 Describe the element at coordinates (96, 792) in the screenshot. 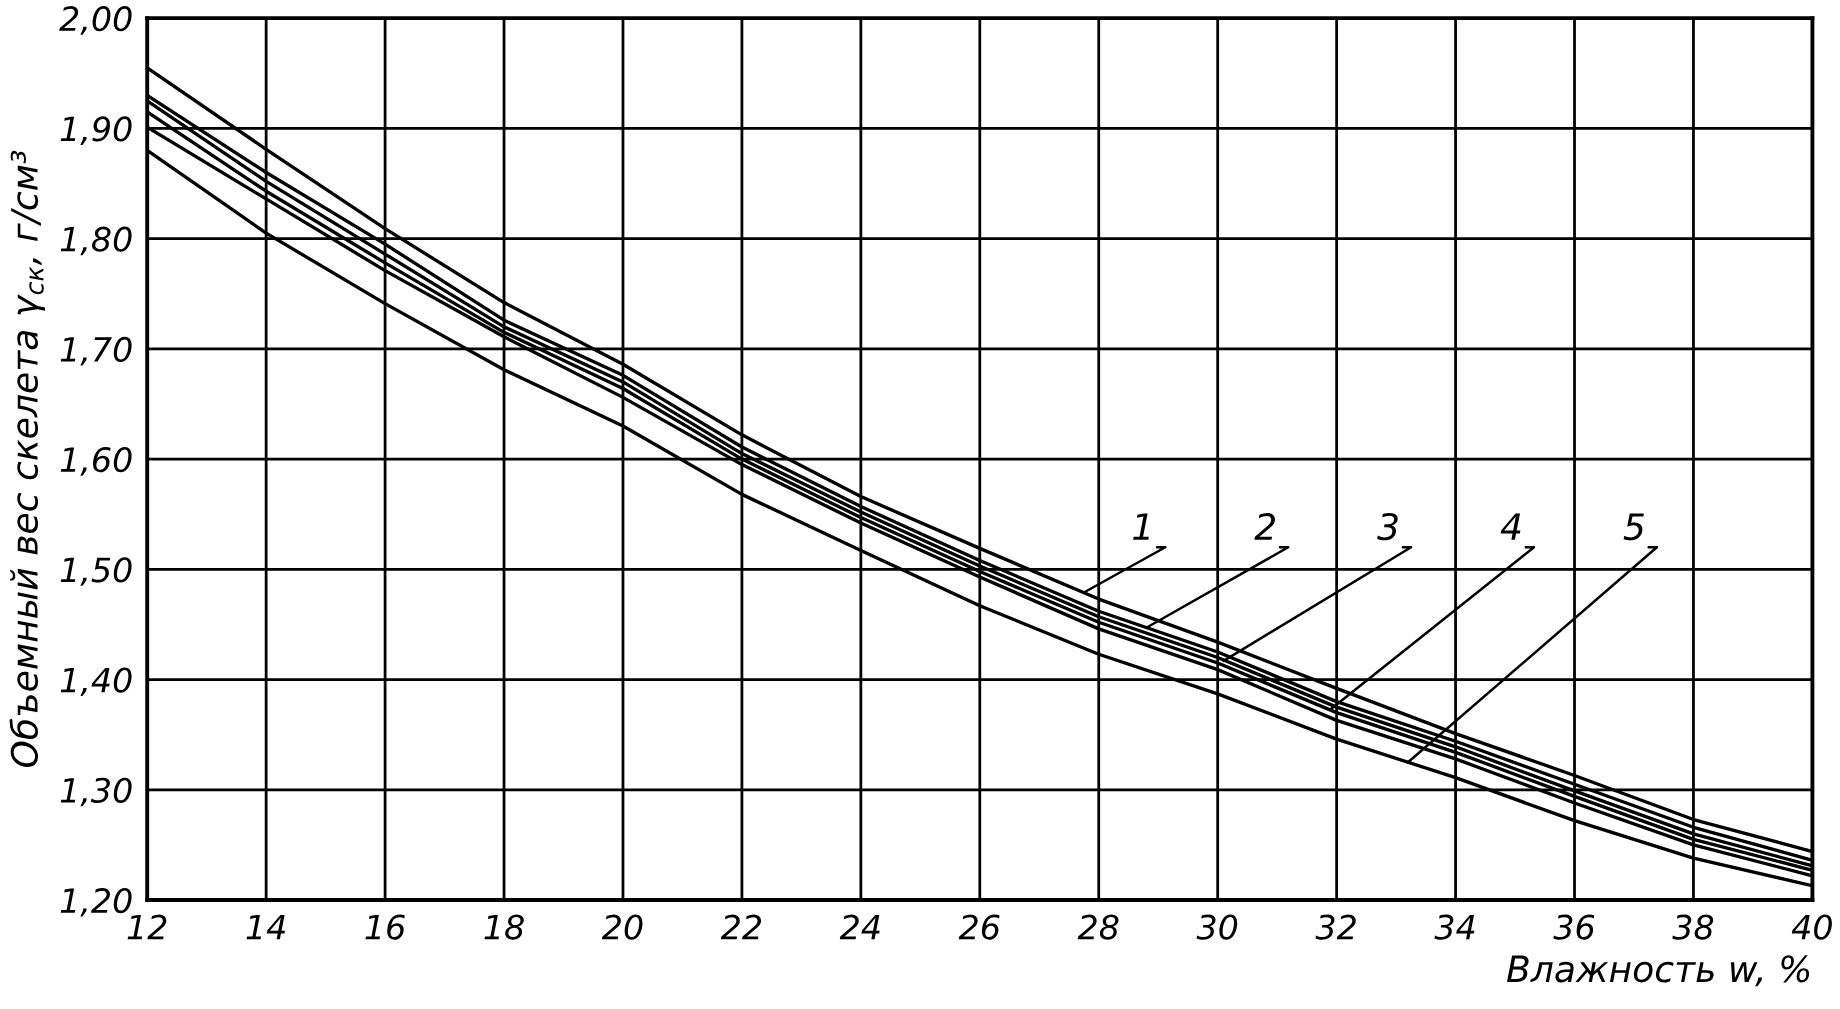

I see `y-tick-label: 1,30` at that location.